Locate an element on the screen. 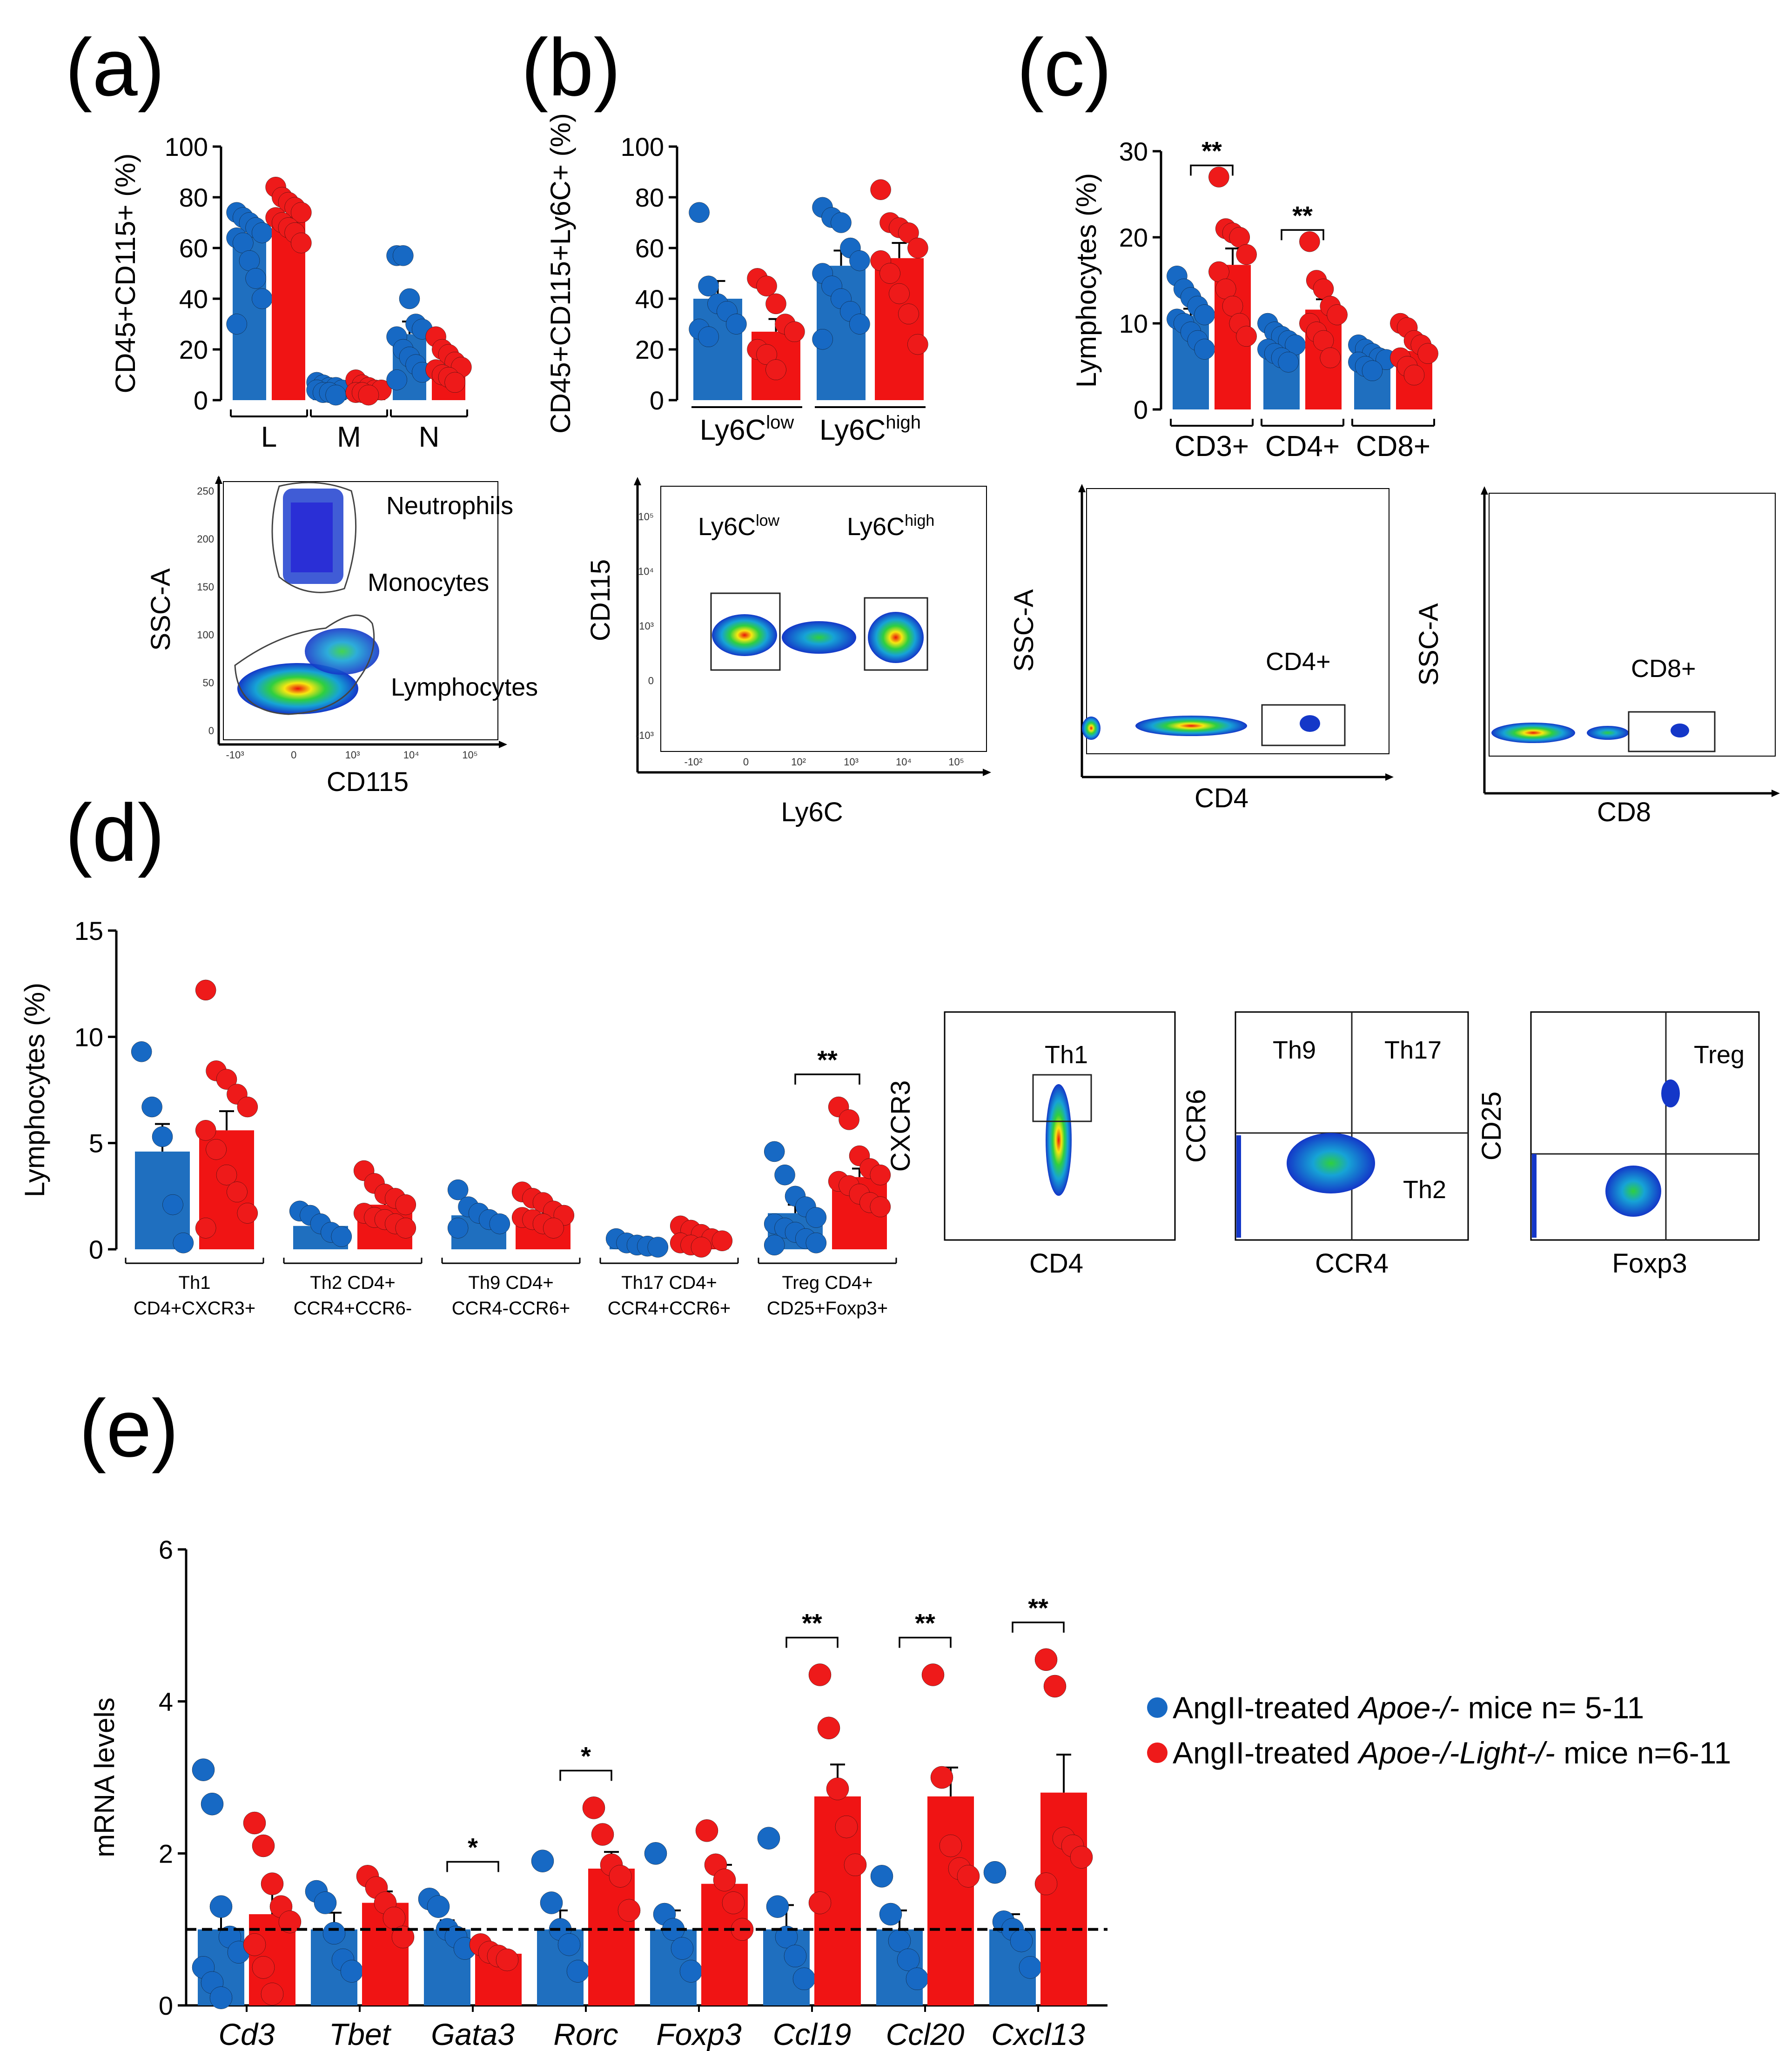  category-label: Ly6Clow is located at coordinates (747, 429).